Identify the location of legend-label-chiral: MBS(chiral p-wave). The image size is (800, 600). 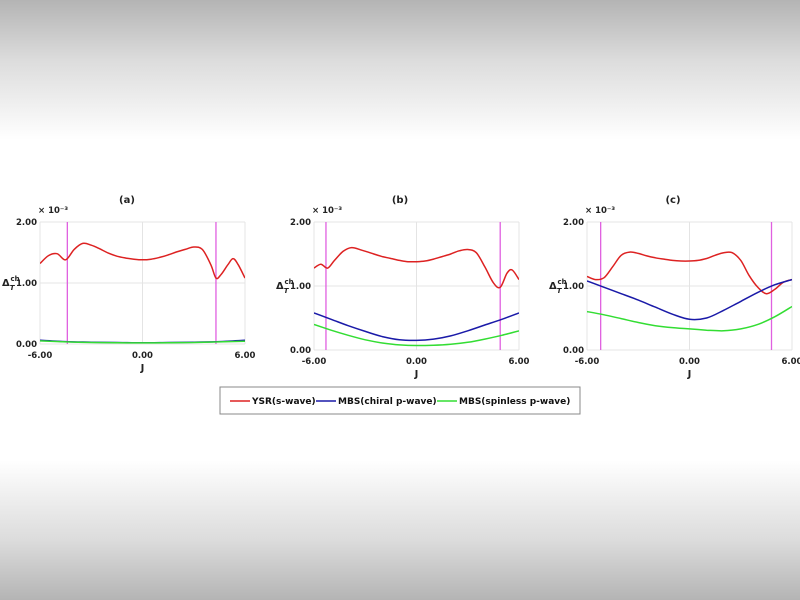
(387, 402).